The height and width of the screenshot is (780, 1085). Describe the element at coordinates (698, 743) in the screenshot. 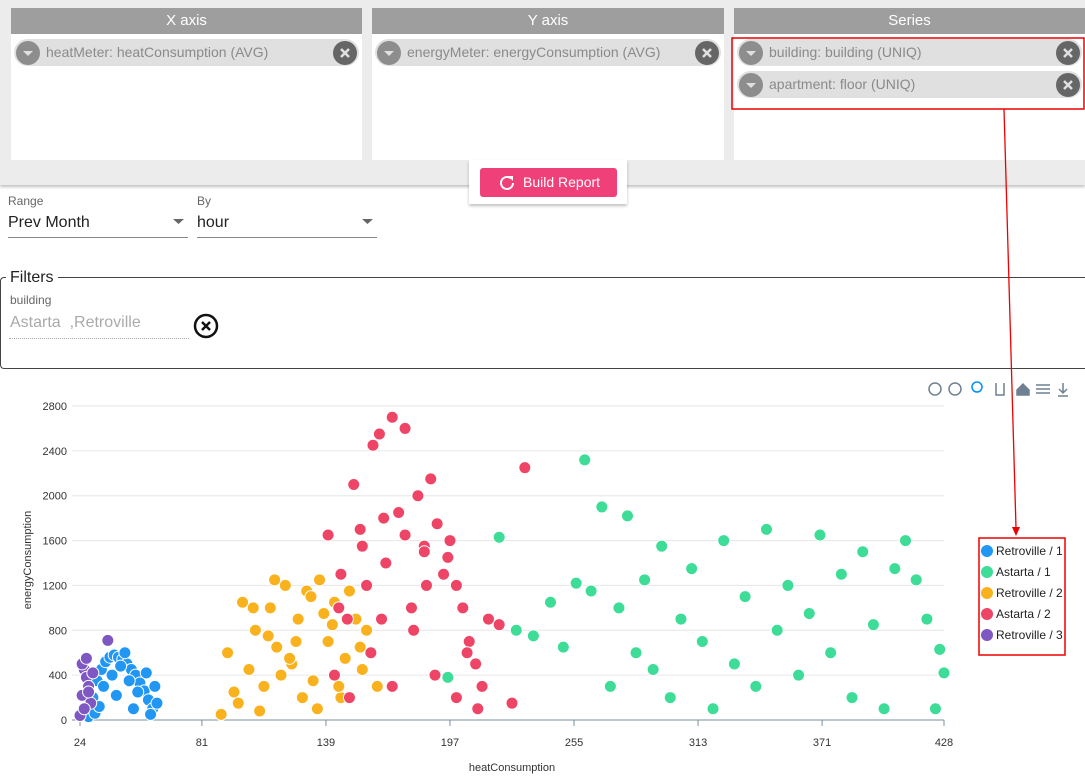

I see `x-tick-label: 313` at that location.